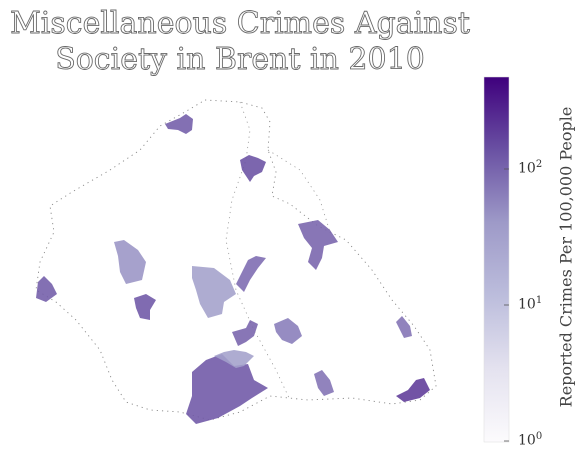 Image resolution: width=587 pixels, height=470 pixels. I want to click on ward-area-middle-small, so click(288, 331).